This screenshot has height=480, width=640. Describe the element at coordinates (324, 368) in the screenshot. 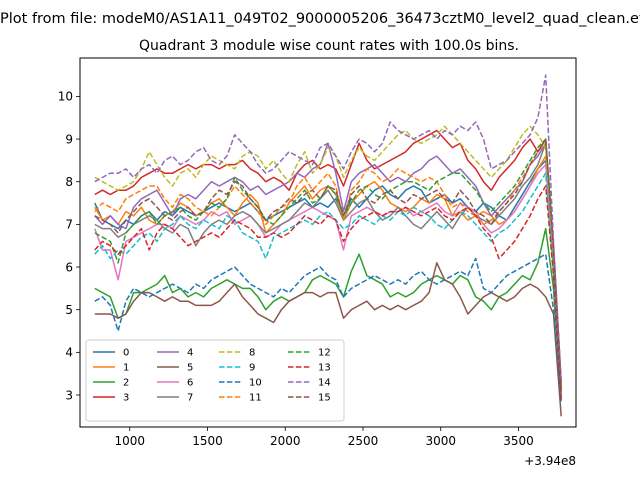

I see `legend-label-13: 13` at that location.